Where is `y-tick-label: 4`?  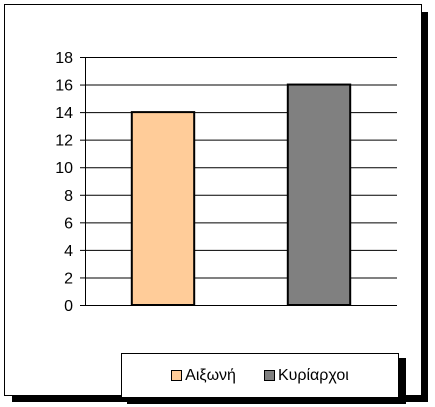
y-tick-label: 4 is located at coordinates (68, 251).